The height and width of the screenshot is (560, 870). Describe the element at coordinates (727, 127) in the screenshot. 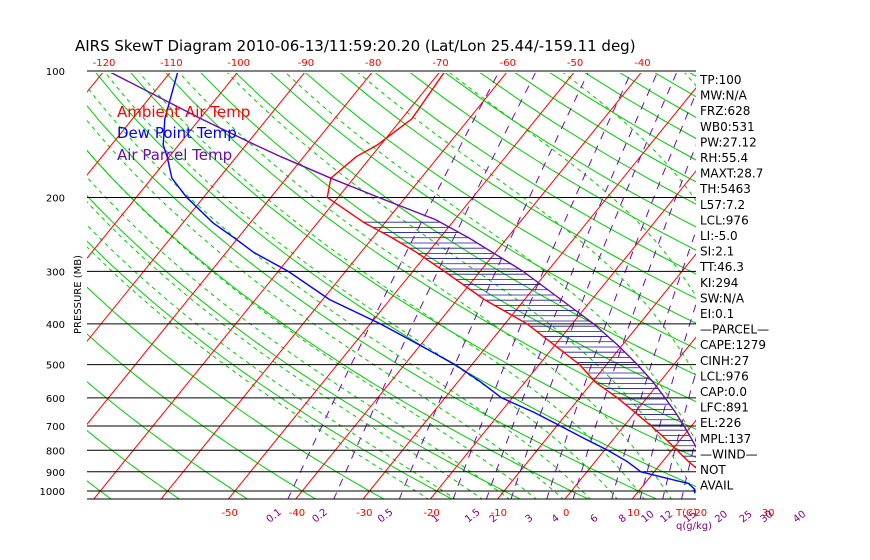

I see `stat-line: WB0:531` at that location.